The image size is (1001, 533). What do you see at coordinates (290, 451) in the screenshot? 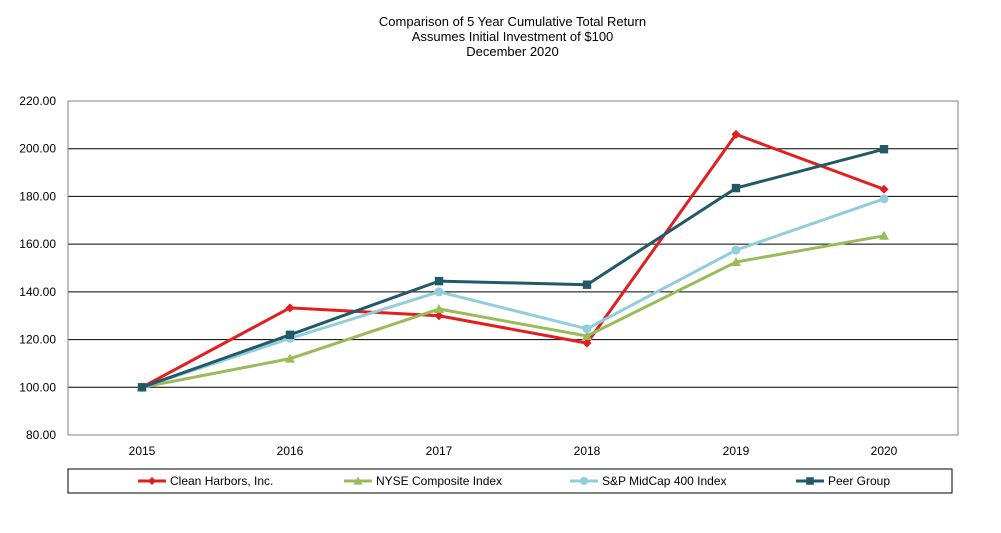
I see `x-tick-label: 2016` at bounding box center [290, 451].